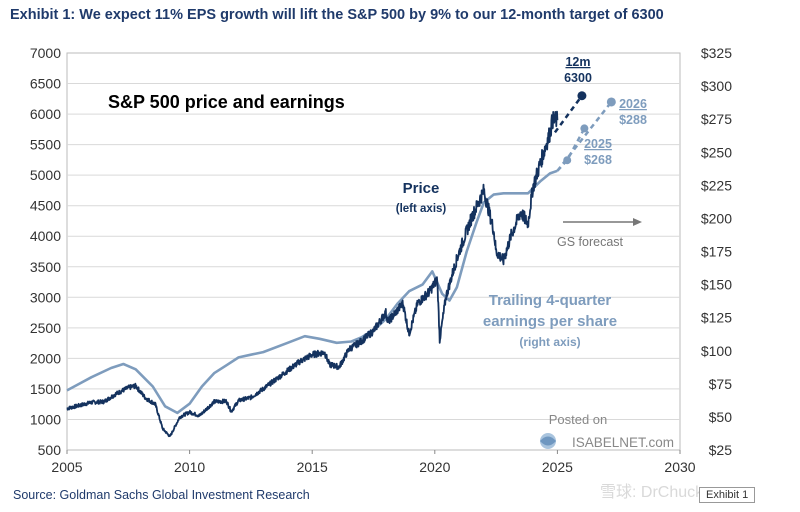  I want to click on forecast-eps-2026-top: 2026, so click(633, 104).